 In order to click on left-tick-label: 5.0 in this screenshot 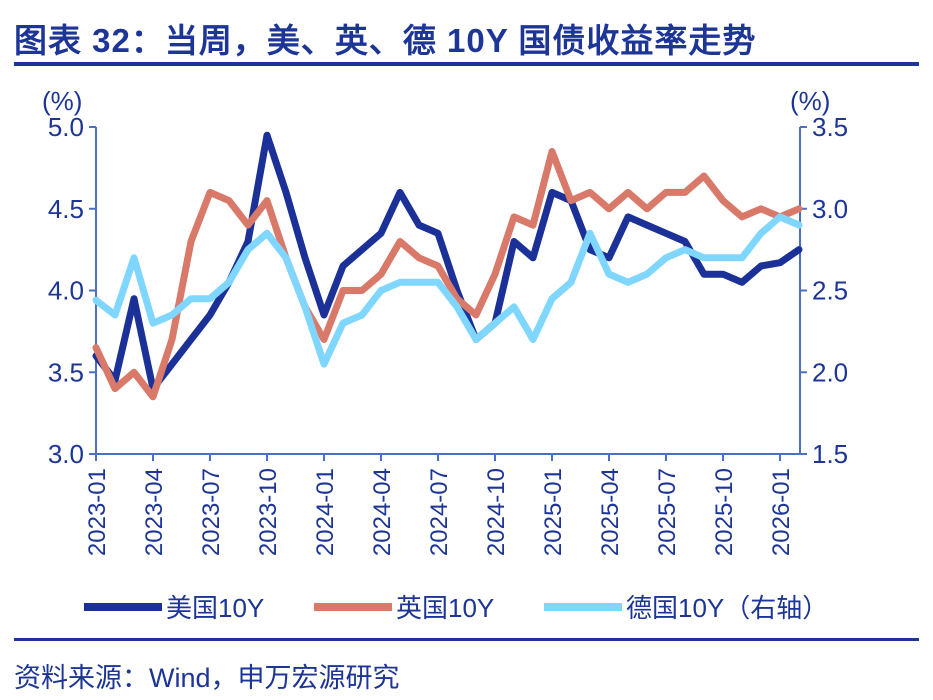, I will do `click(66, 127)`.